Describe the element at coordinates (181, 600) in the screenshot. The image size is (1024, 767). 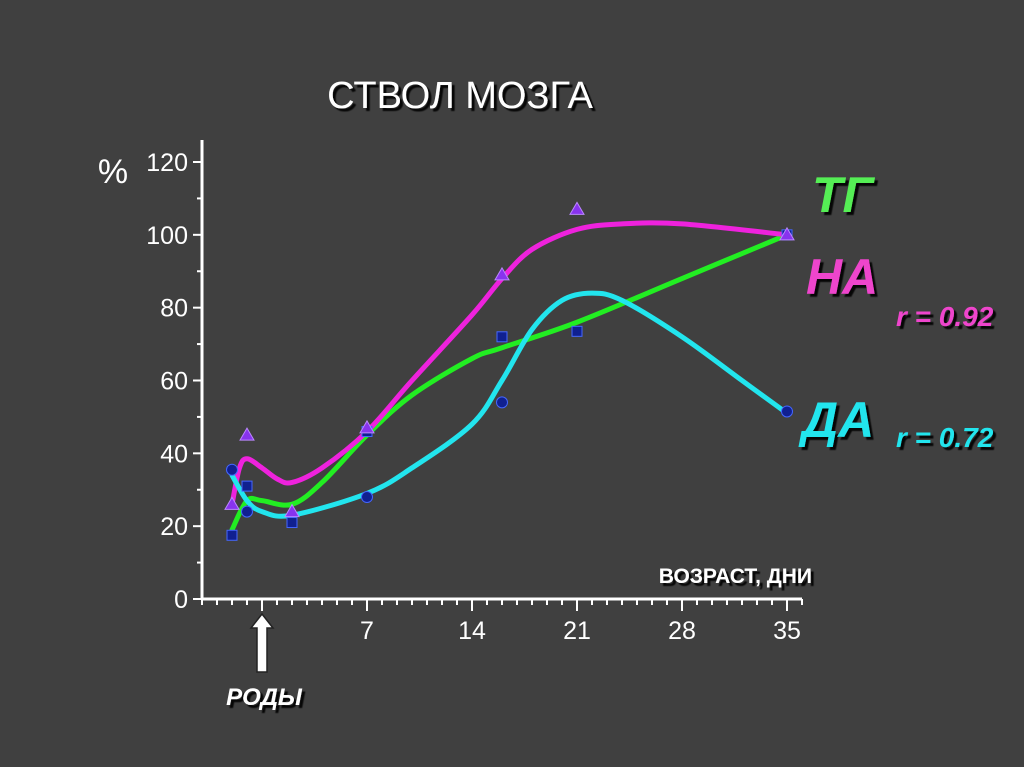
I see `y-tick-label: 0` at that location.